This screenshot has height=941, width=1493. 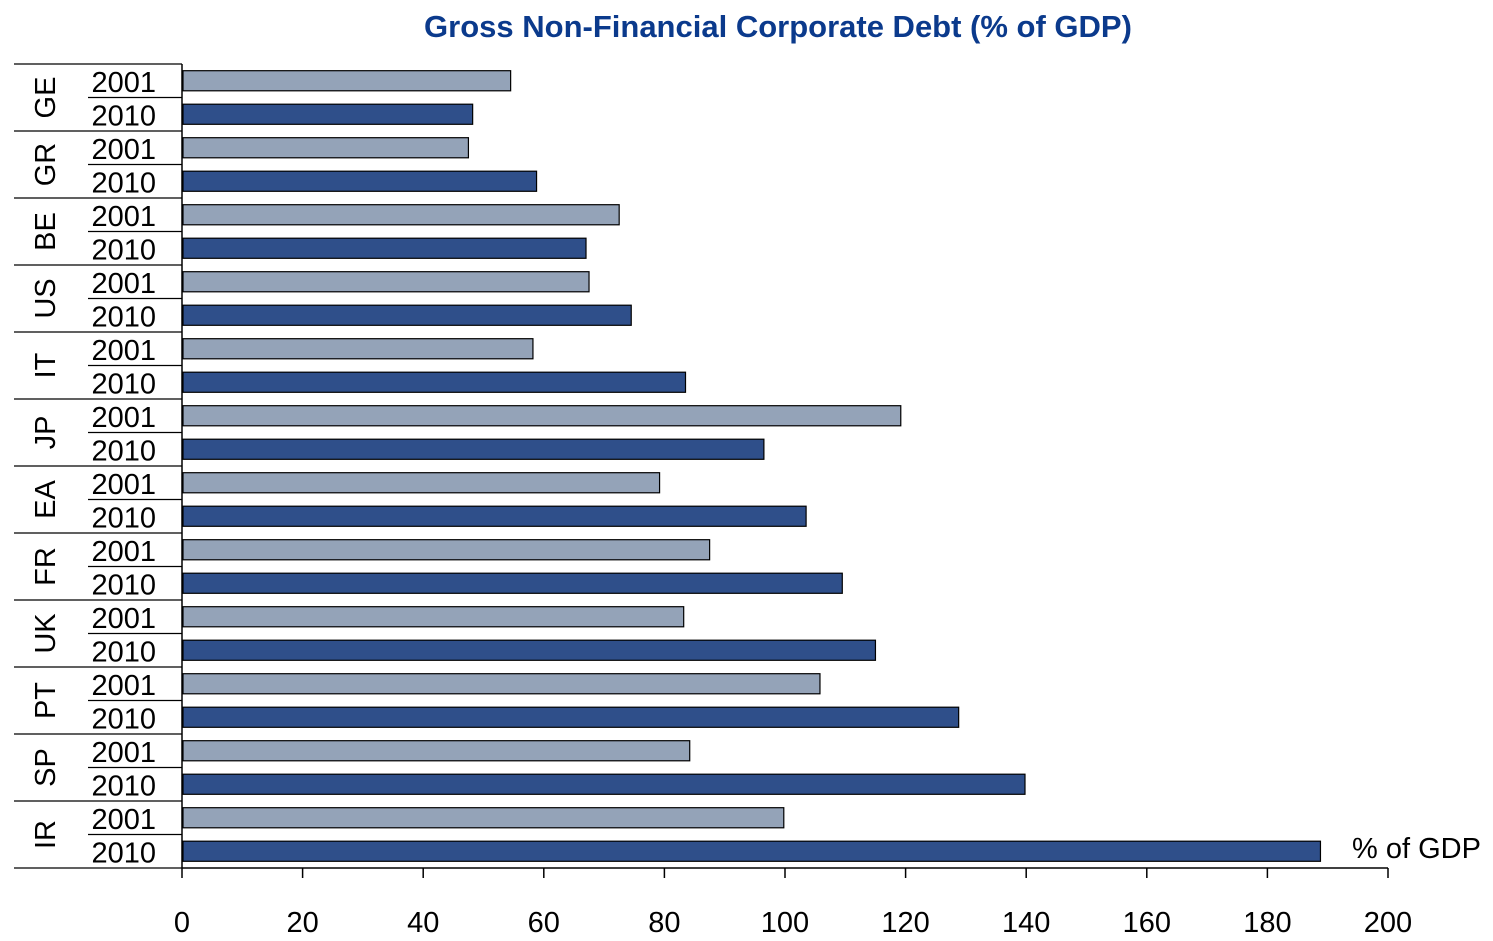 What do you see at coordinates (46, 231) in the screenshot?
I see `country-label-be: BE` at bounding box center [46, 231].